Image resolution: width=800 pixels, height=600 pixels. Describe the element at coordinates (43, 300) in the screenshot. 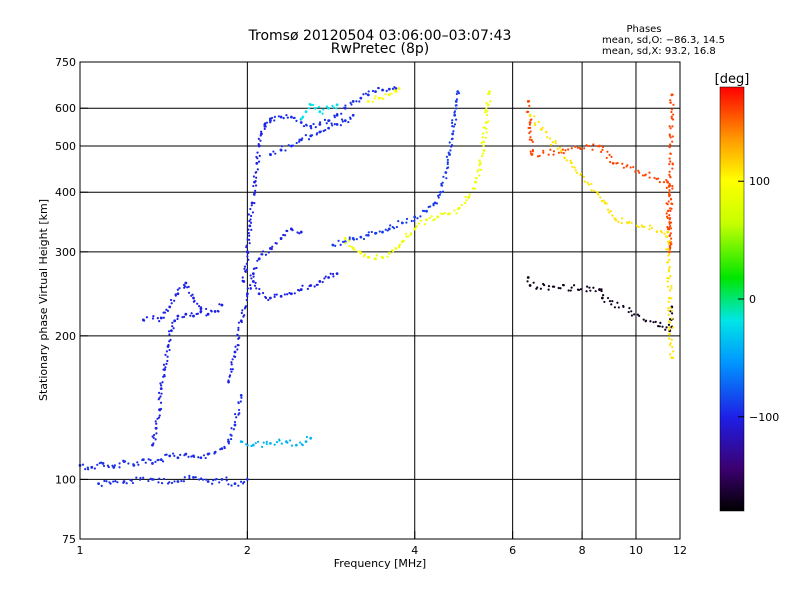

I see `y-axis-label: Stationary phase Virtual Height [km]` at that location.